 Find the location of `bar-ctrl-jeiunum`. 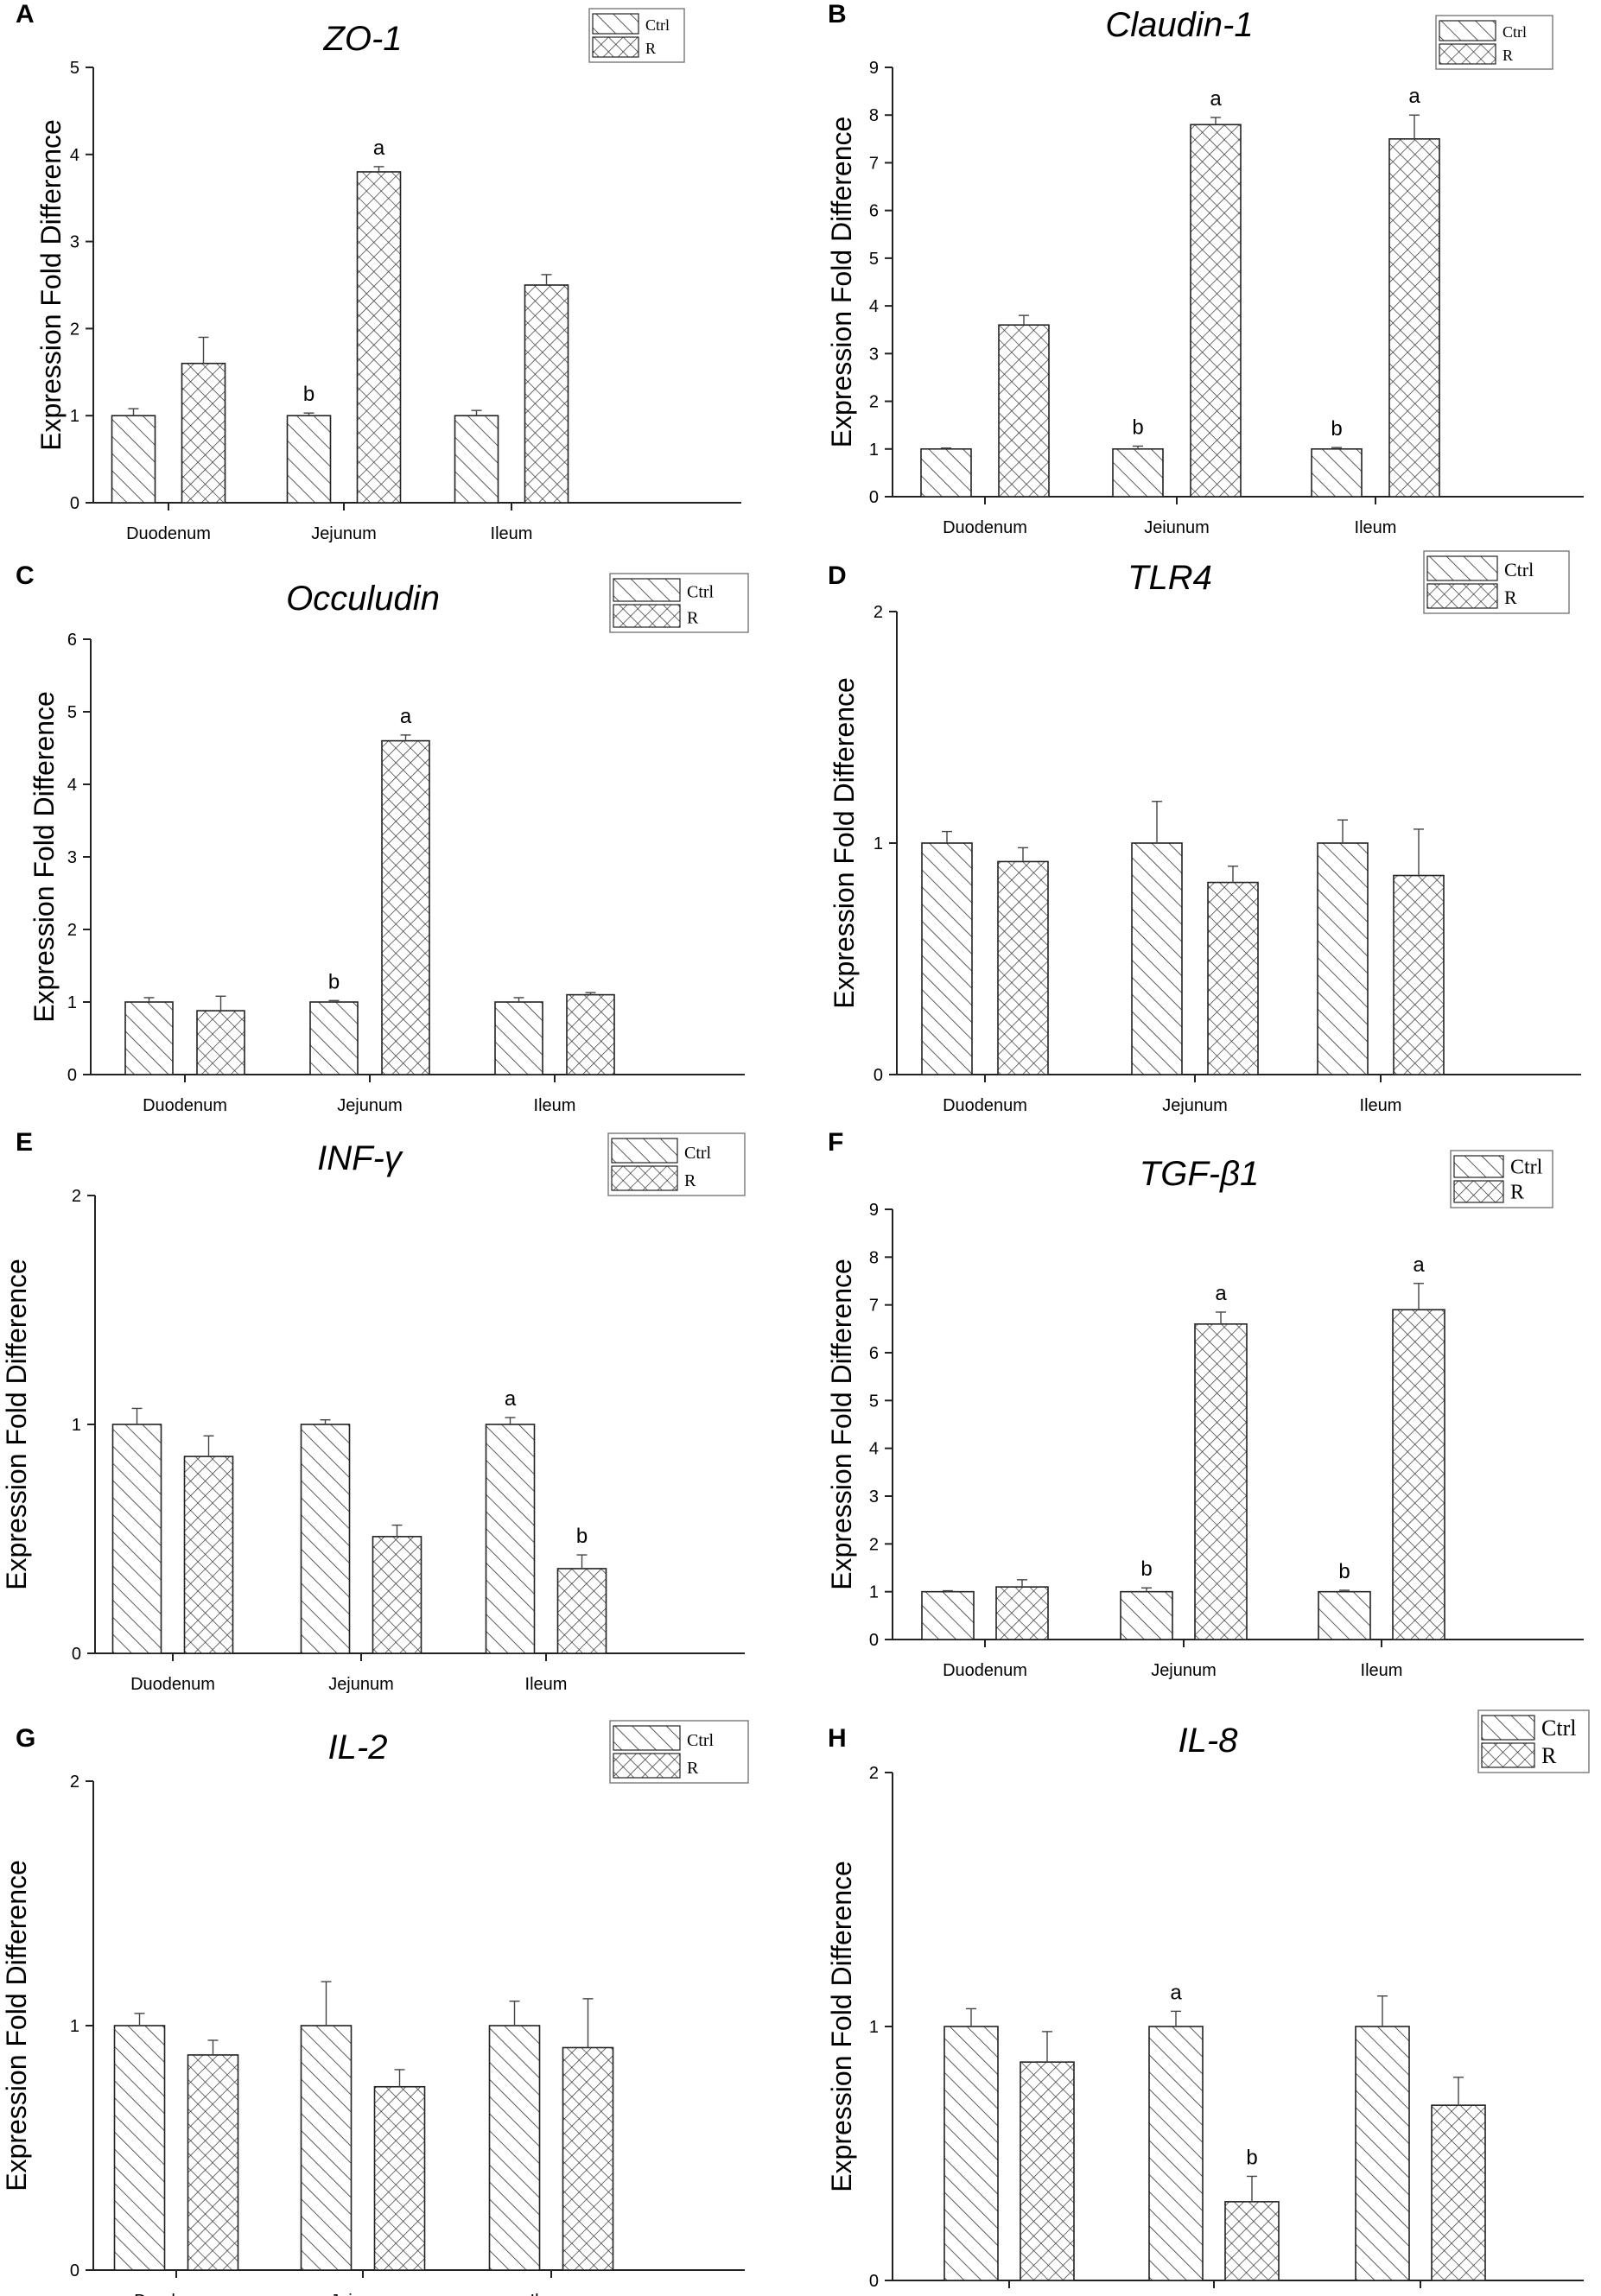

bar-ctrl-jeiunum is located at coordinates (1138, 472).